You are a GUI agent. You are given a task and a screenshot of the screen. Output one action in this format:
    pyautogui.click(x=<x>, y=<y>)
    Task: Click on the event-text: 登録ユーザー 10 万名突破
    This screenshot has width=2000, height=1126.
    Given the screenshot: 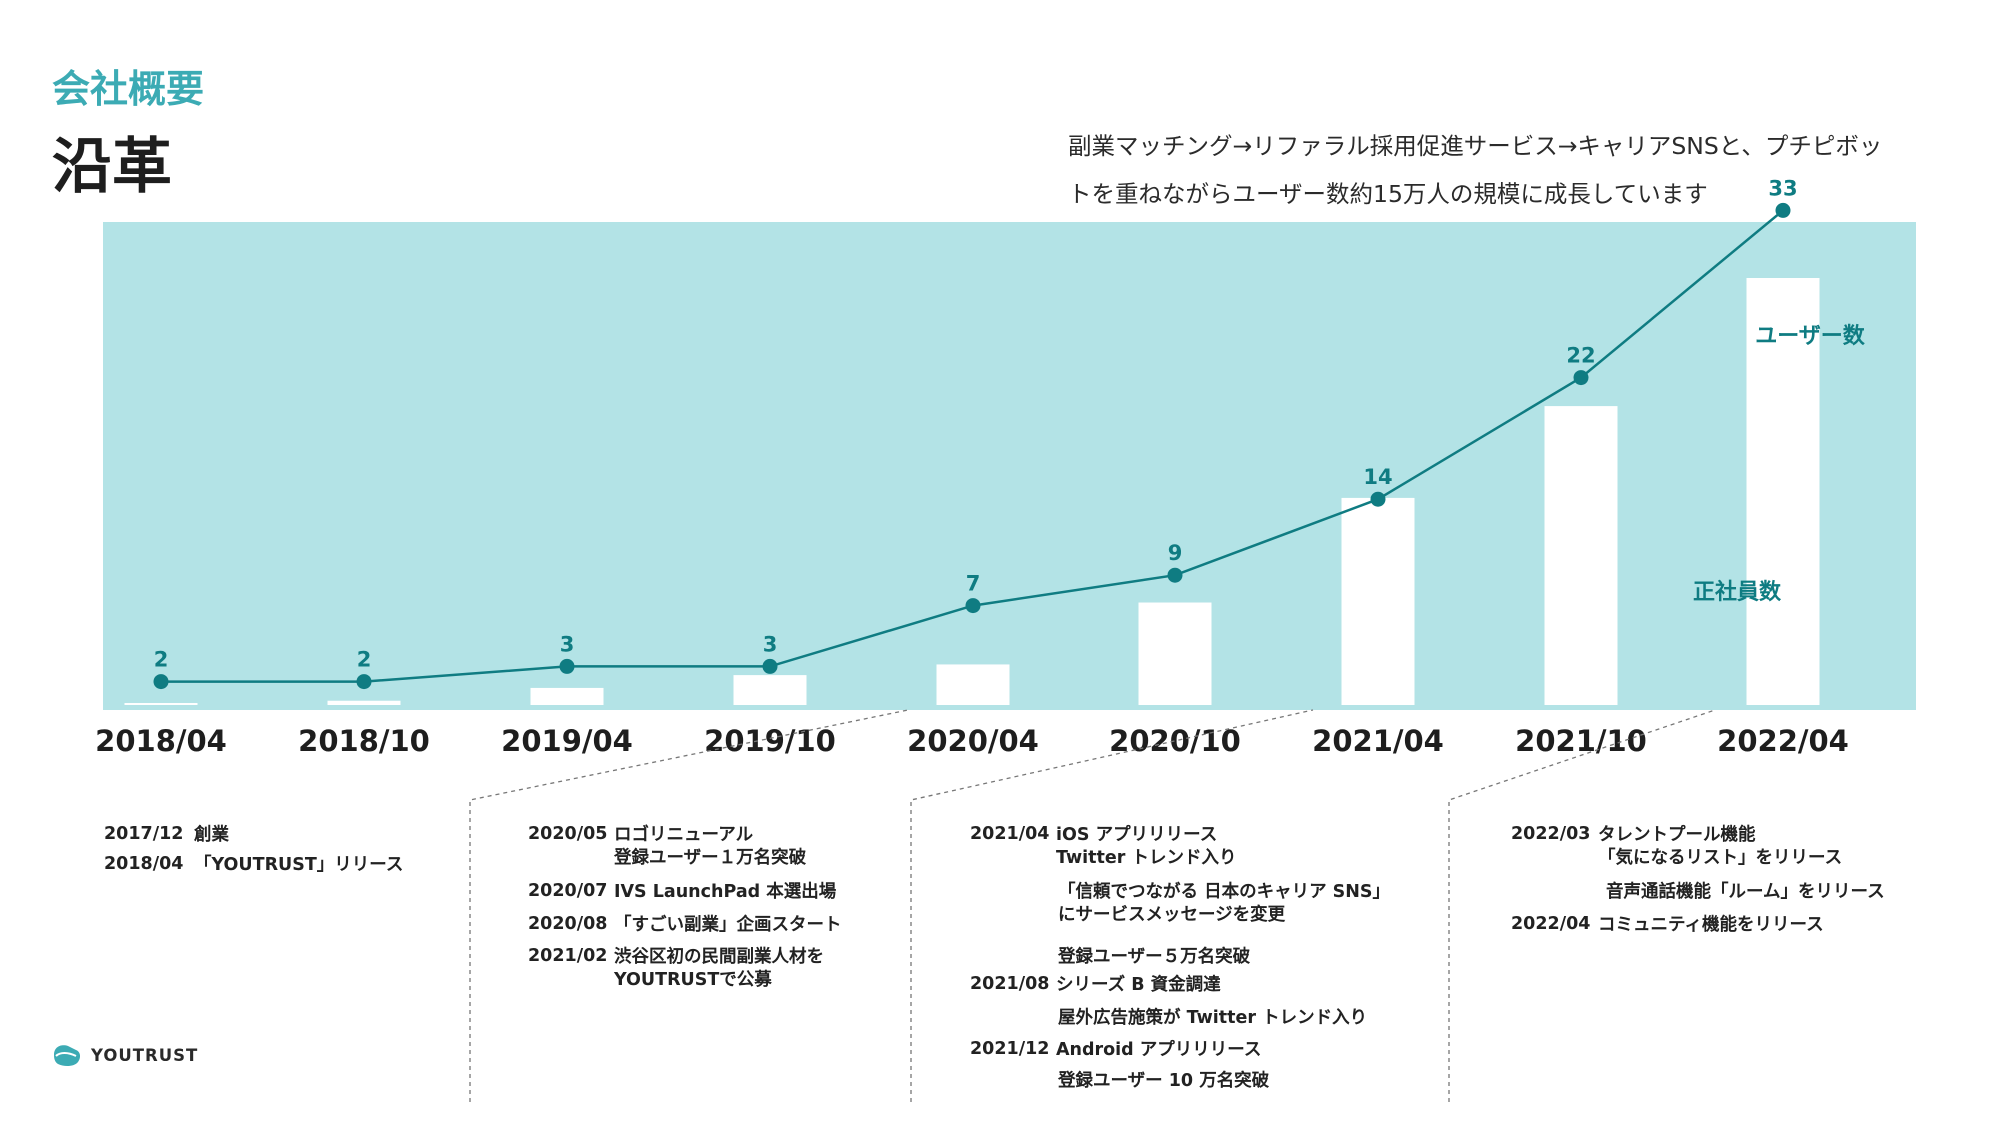 What is the action you would take?
    pyautogui.click(x=1164, y=1081)
    